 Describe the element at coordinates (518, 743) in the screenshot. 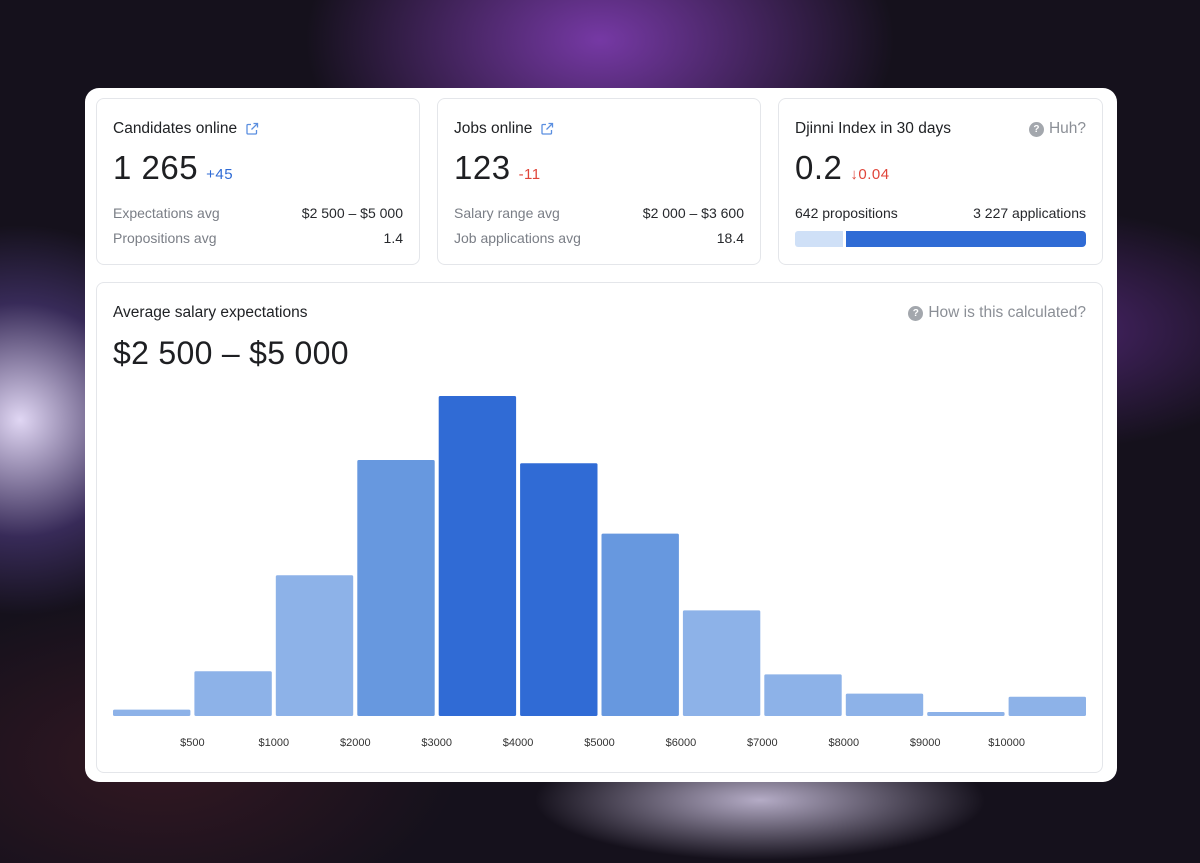

I see `x-tick-label: $4000` at that location.